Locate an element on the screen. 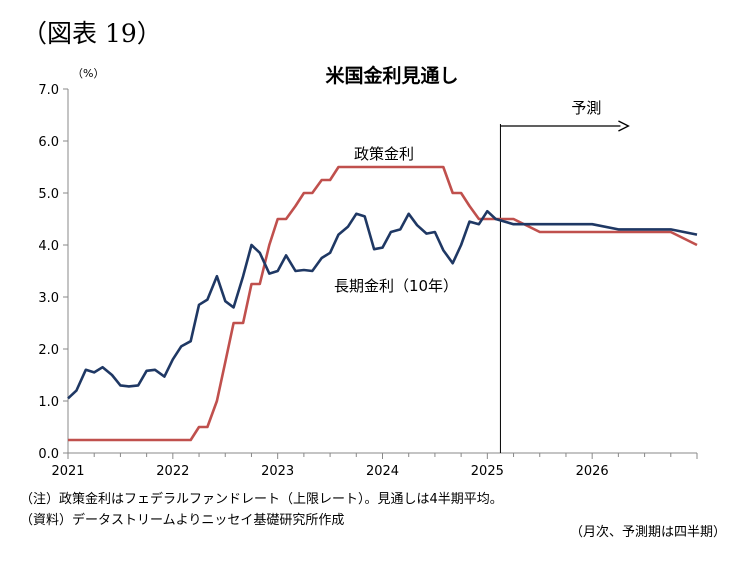 This screenshot has width=752, height=564. y-tick-label: 5.0 is located at coordinates (48, 194).